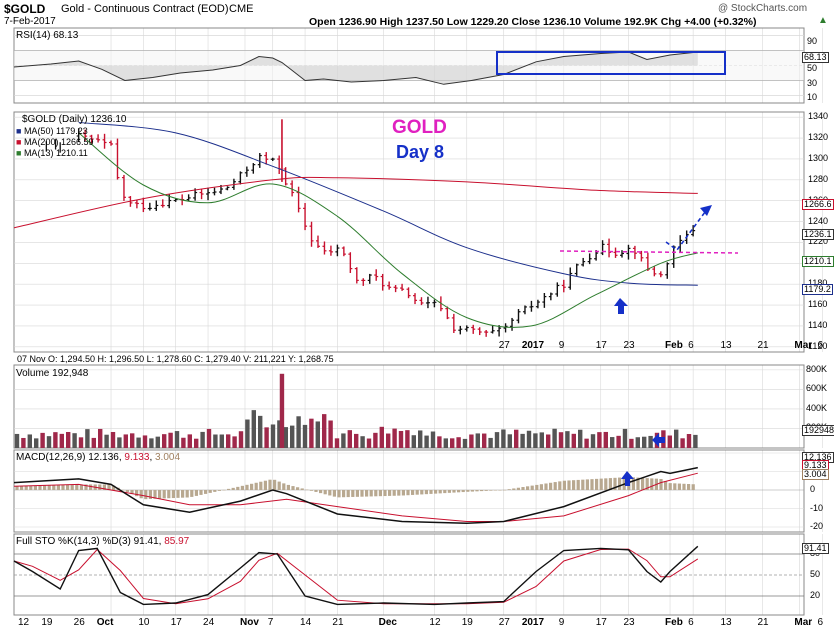 Image resolution: width=834 pixels, height=633 pixels. I want to click on ma13-swatch: ■, so click(20, 153).